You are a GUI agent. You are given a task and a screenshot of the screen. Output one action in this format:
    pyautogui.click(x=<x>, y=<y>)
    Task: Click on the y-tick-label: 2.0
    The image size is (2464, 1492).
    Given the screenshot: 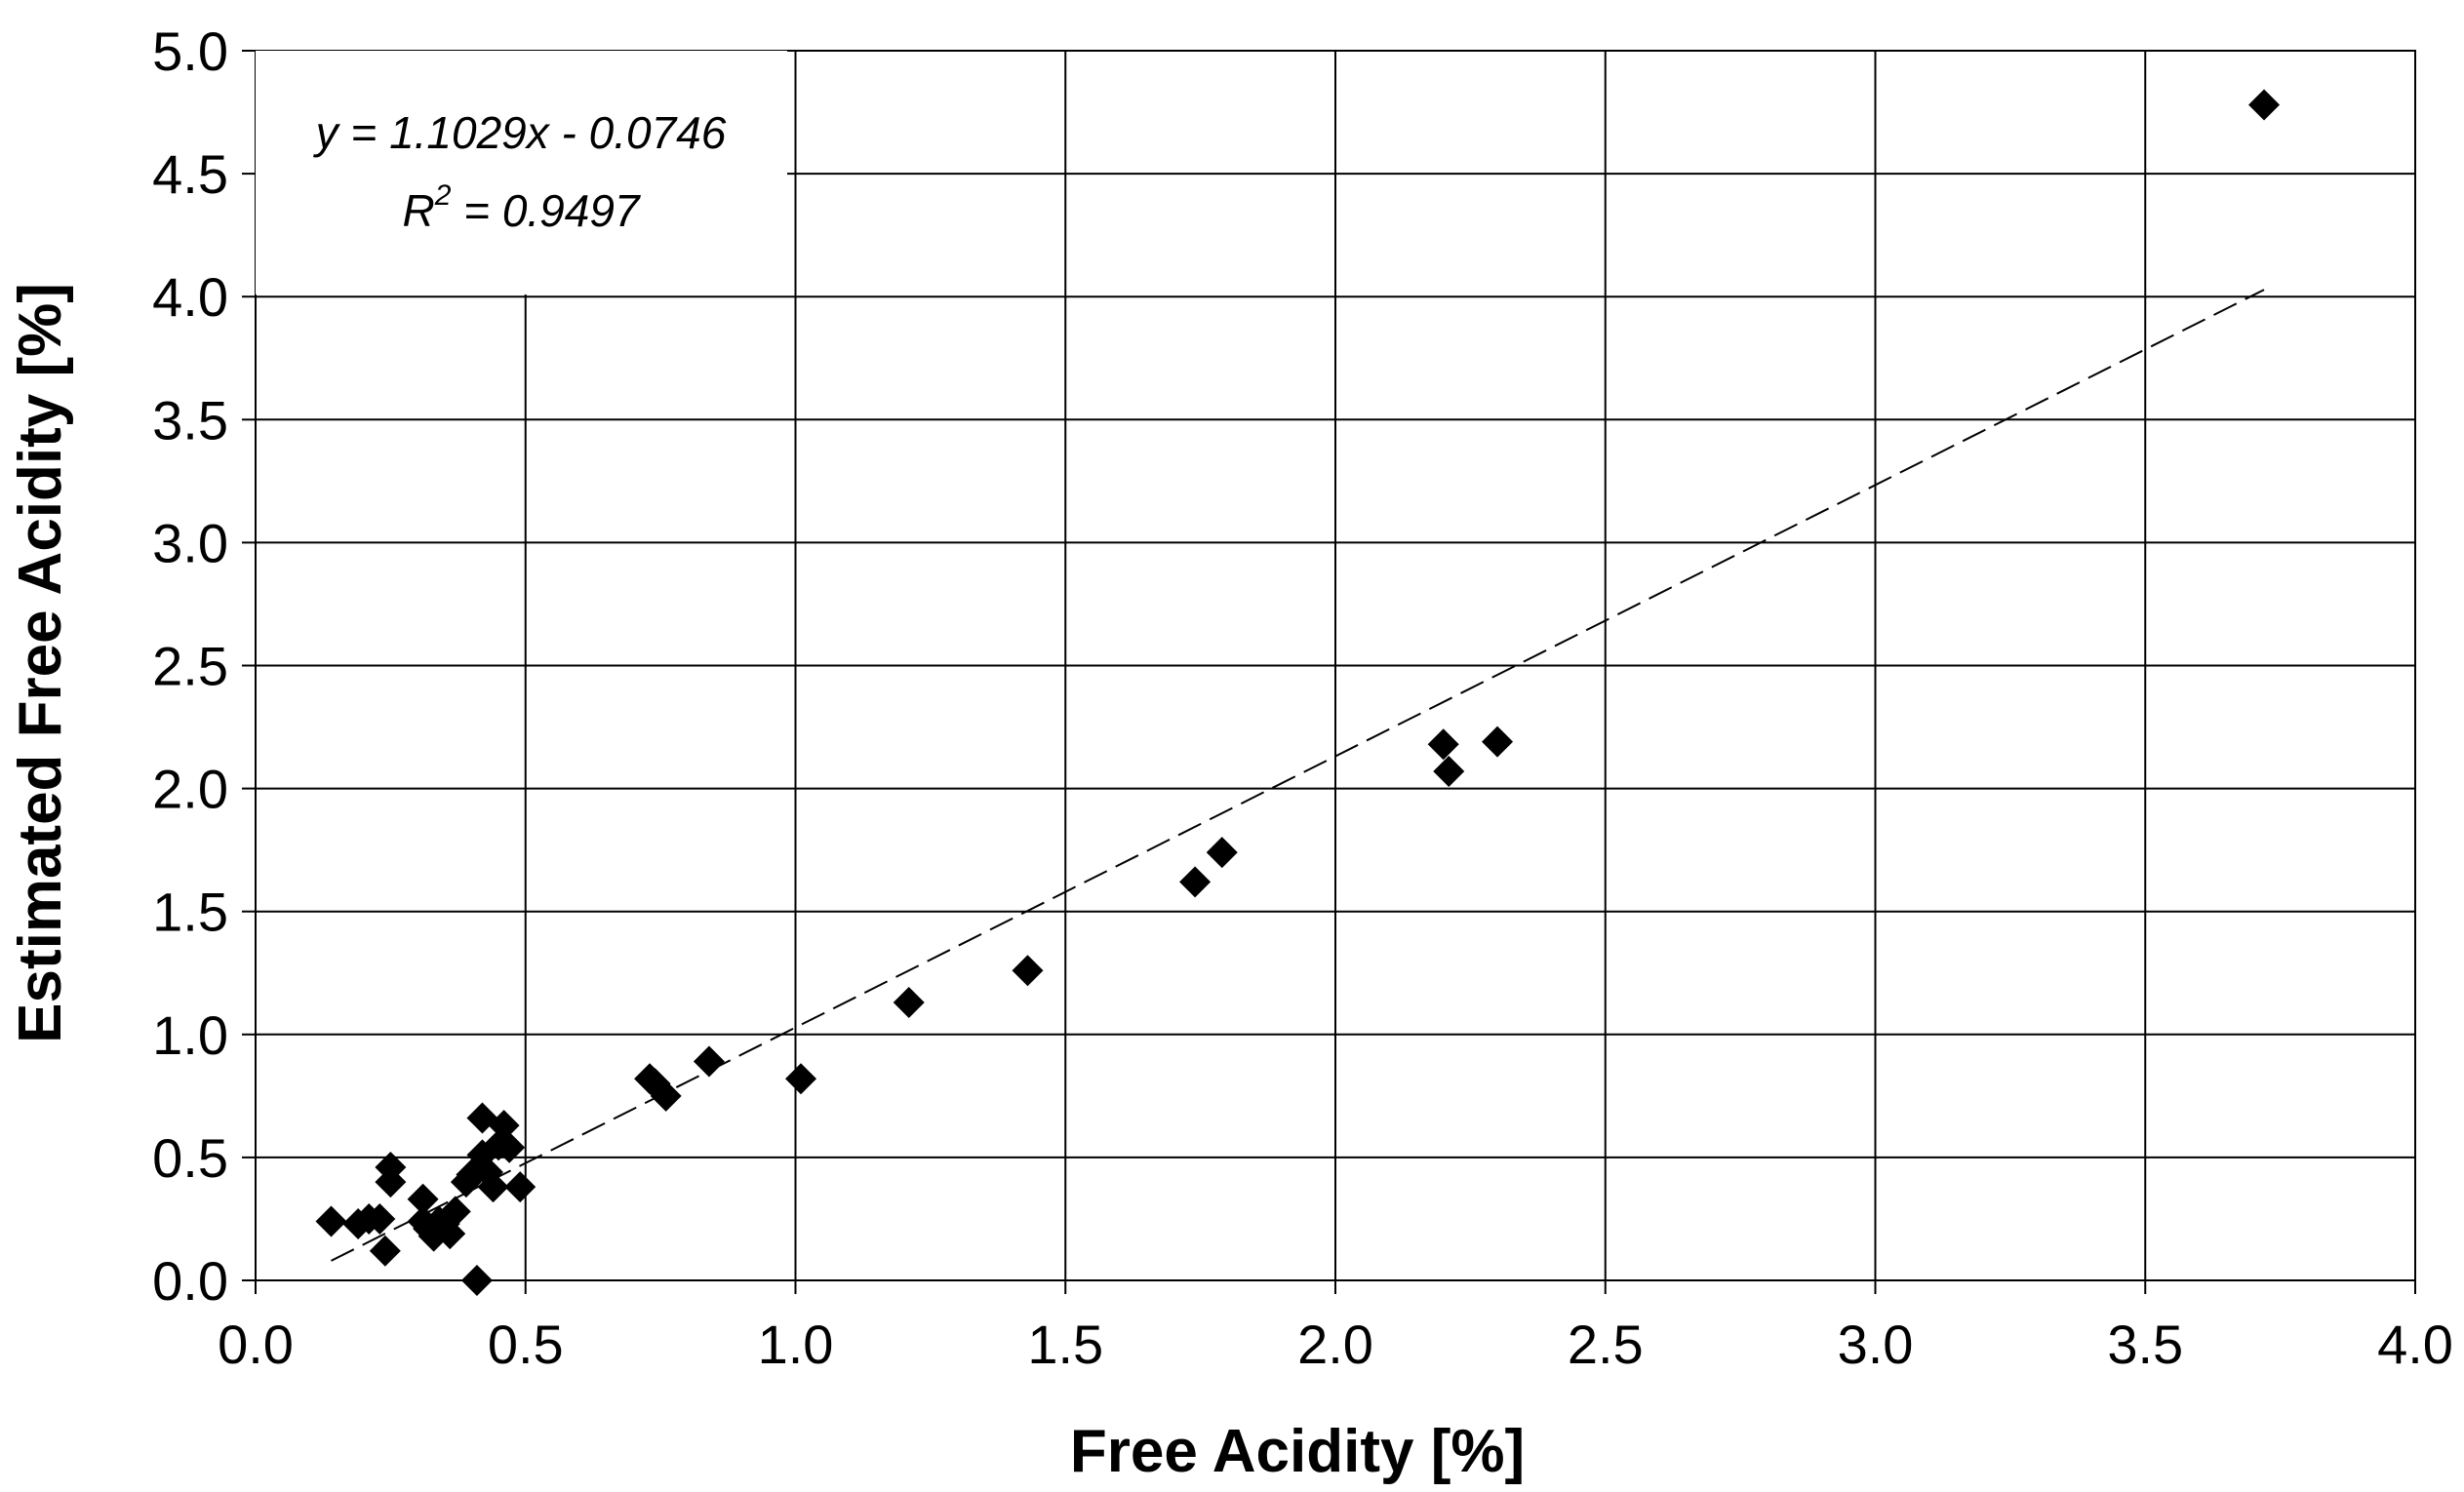 What is the action you would take?
    pyautogui.click(x=190, y=789)
    